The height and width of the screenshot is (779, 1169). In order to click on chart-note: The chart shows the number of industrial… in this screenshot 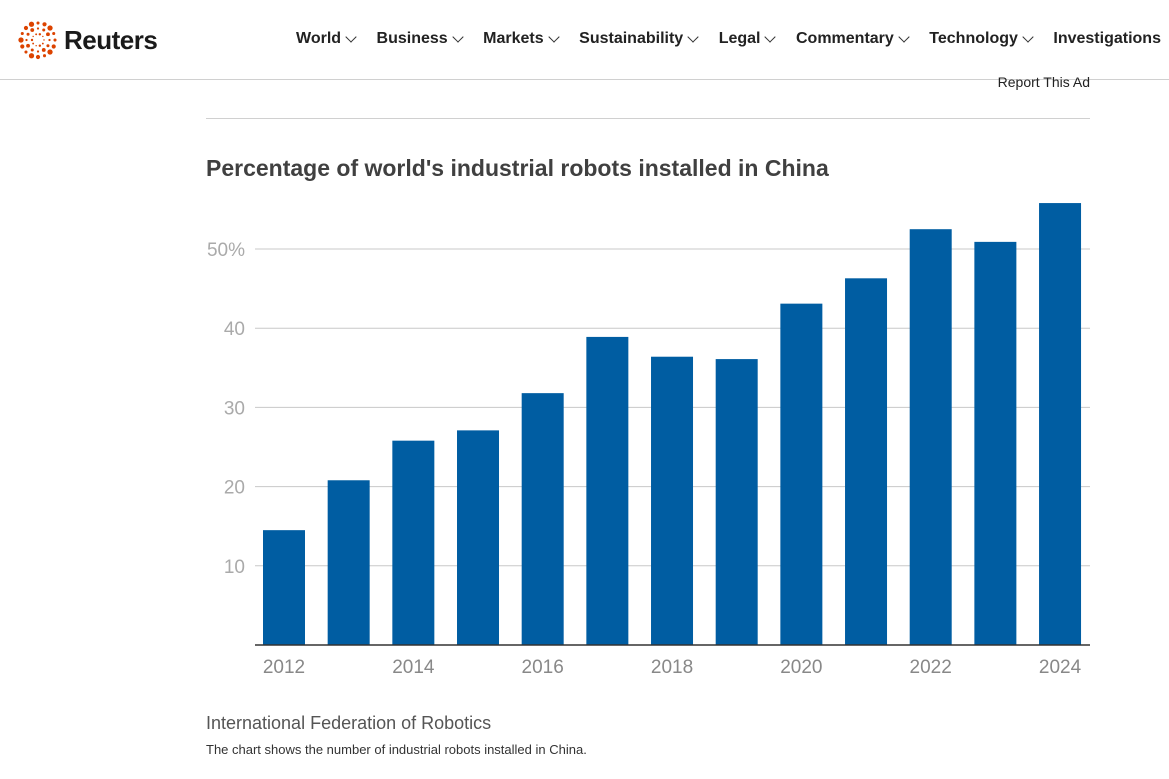, I will do `click(396, 749)`.